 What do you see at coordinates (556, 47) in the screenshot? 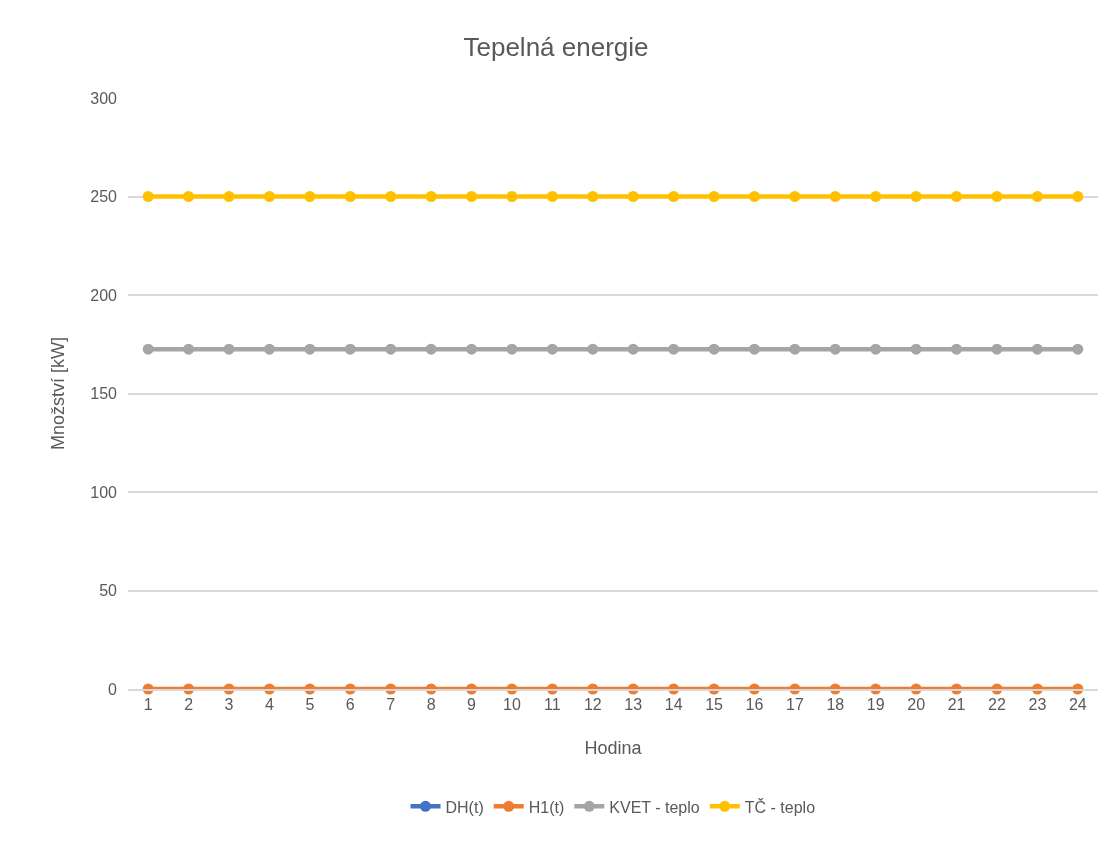
I see `chart-title: Tepelná energie` at bounding box center [556, 47].